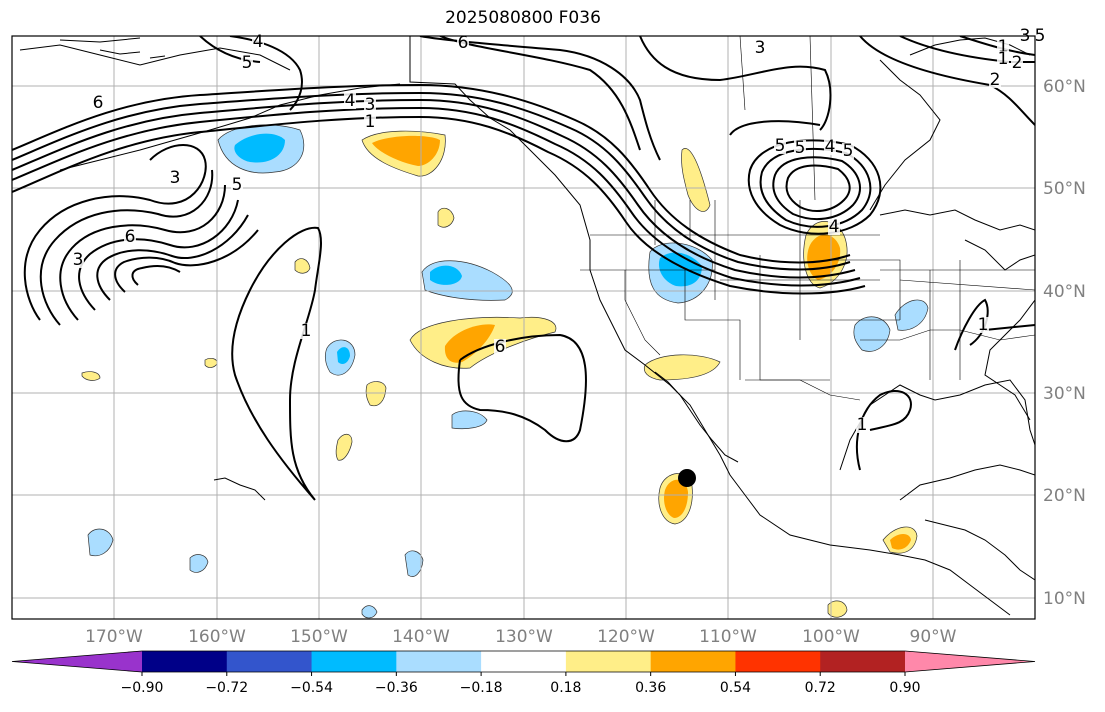 Image resolution: width=1105 pixels, height=712 pixels. Describe the element at coordinates (142, 688) in the screenshot. I see `colorbar-tick-label: −0.90` at that location.